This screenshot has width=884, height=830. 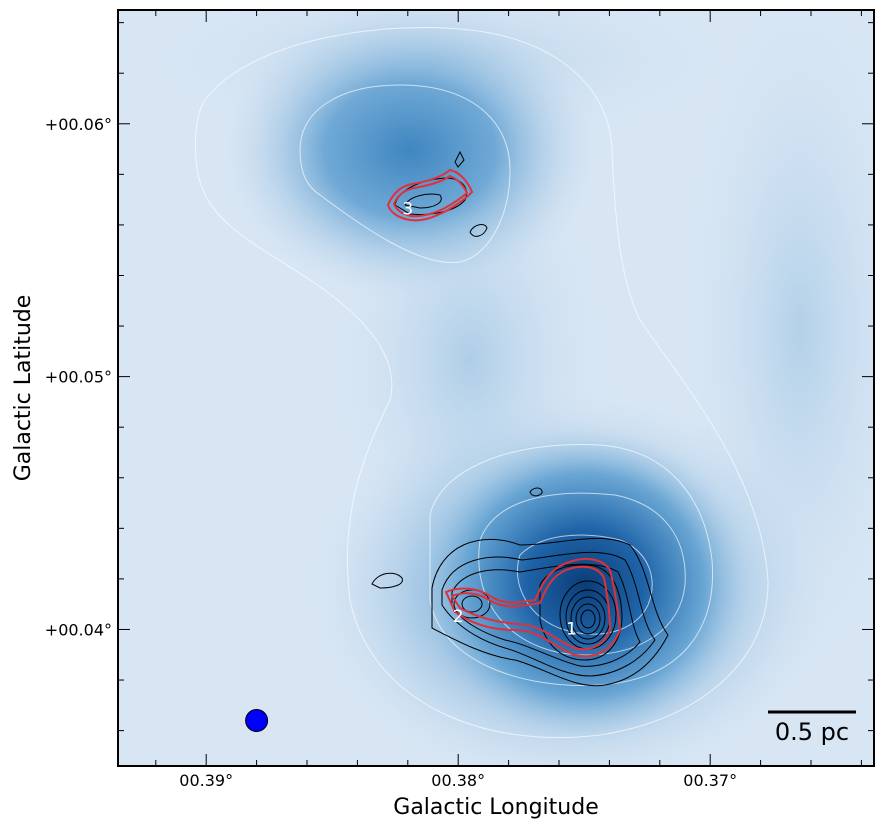 I want to click on source-label-3: 3, so click(x=407, y=210).